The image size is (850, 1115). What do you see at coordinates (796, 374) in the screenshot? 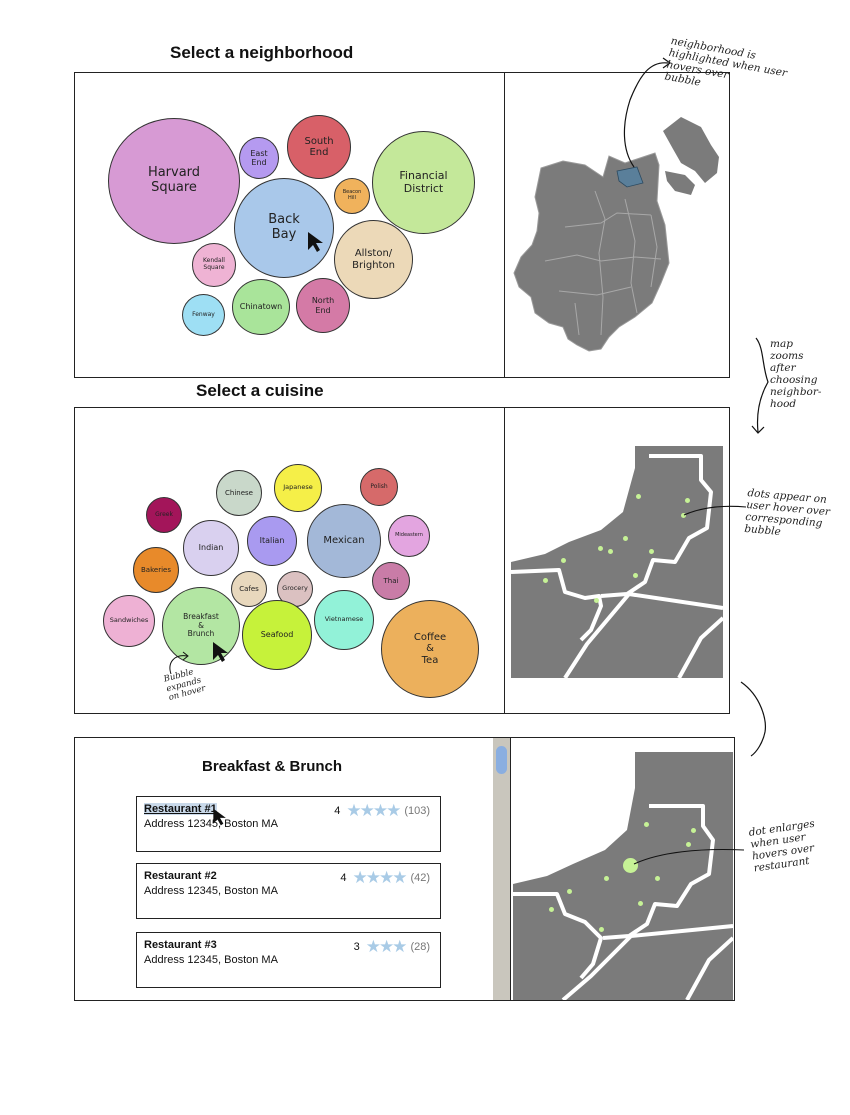
I see `annotation-map-zooms: map zooms after choosing neighbor- hood` at bounding box center [796, 374].